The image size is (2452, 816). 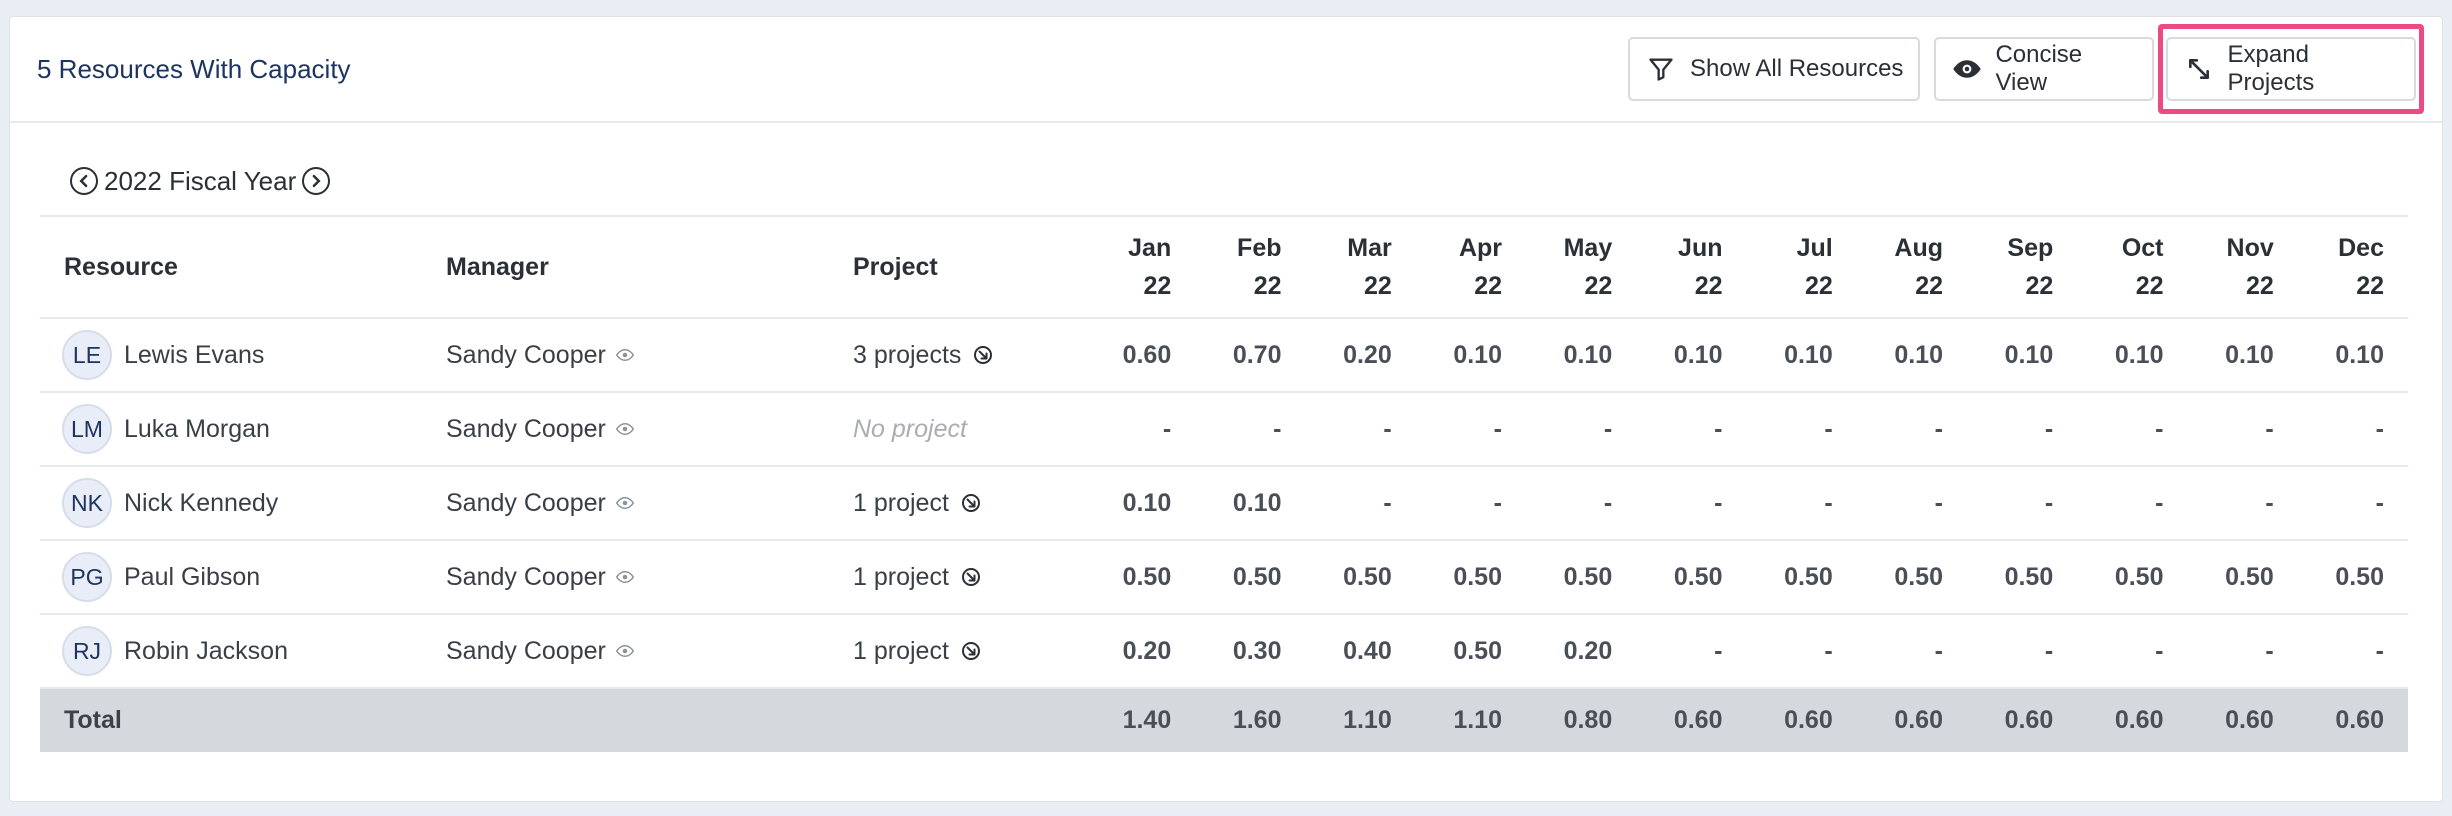 What do you see at coordinates (84, 181) in the screenshot?
I see `chevron-left-circle-icon` at bounding box center [84, 181].